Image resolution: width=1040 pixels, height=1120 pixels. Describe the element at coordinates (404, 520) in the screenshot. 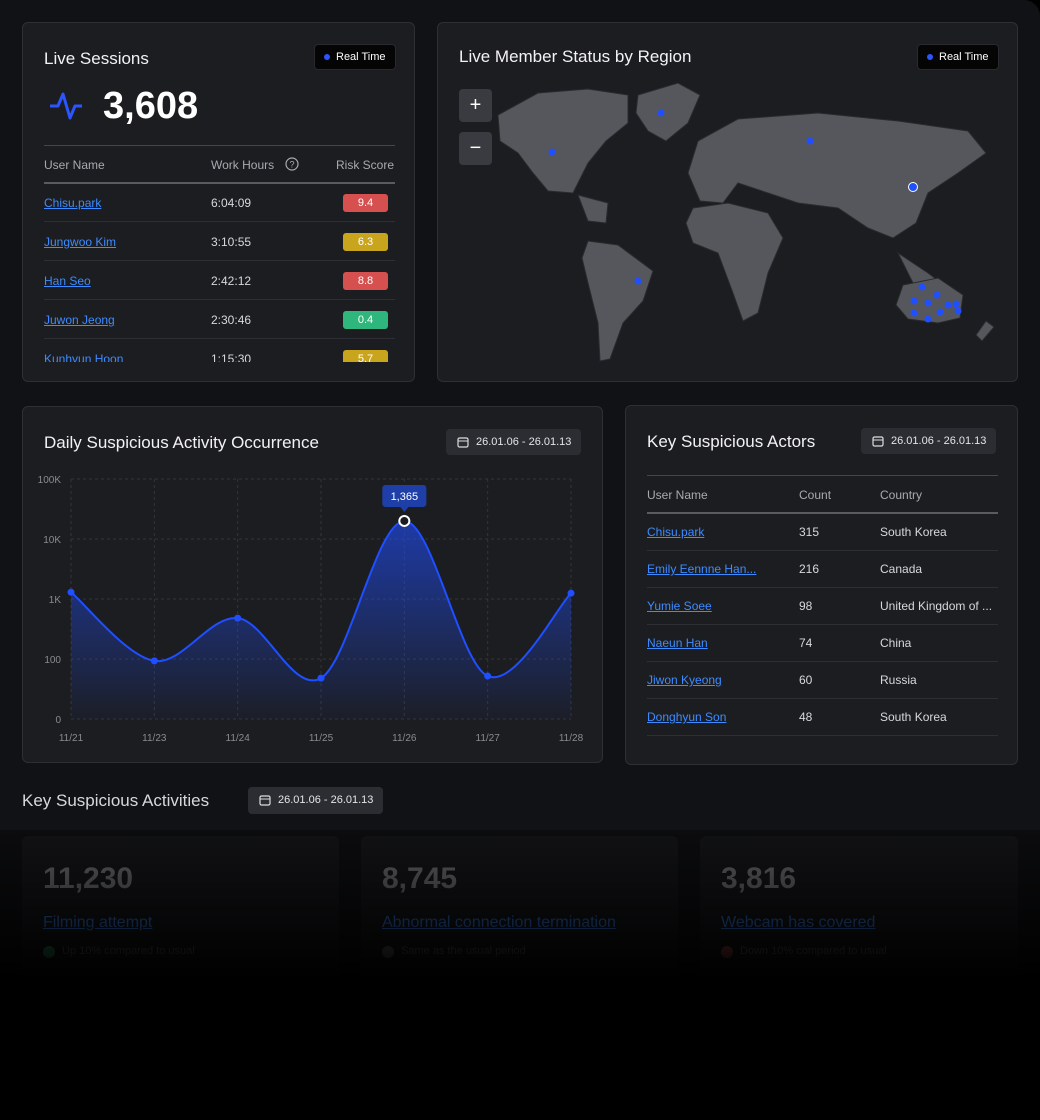

I see `point-highlight` at that location.